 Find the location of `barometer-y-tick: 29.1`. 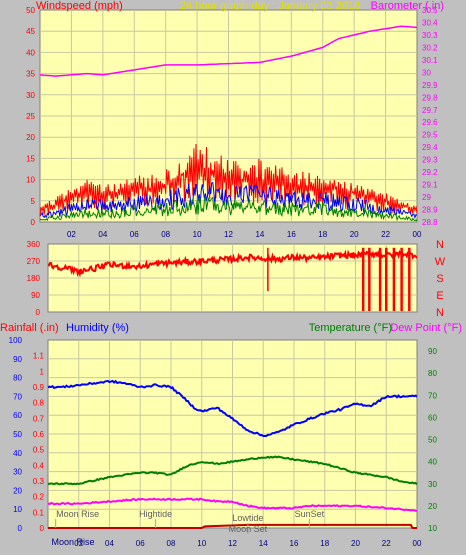

barometer-y-tick: 29.1 is located at coordinates (430, 185).